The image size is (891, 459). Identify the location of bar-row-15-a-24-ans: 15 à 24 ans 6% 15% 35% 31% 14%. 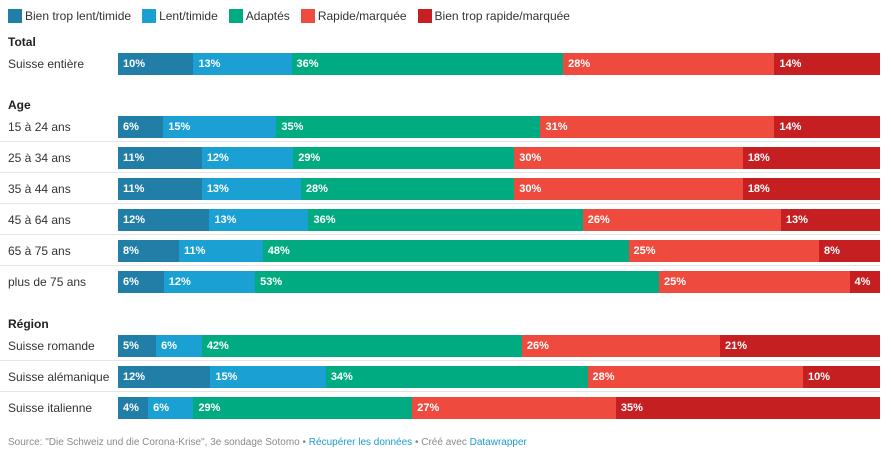
(445, 129).